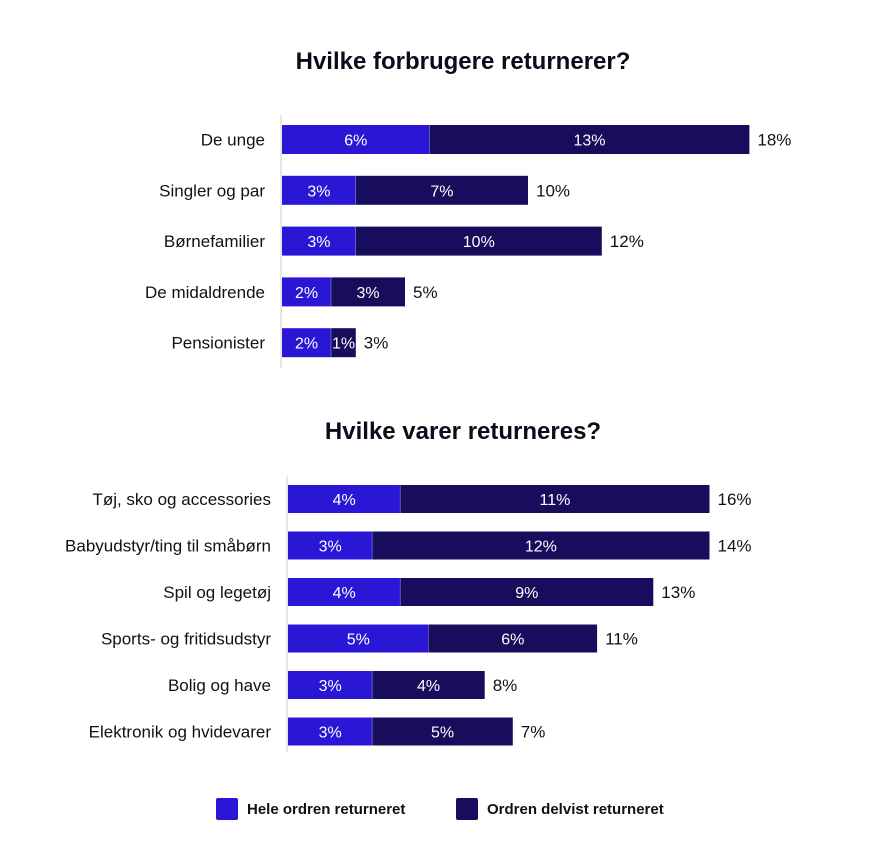  What do you see at coordinates (218, 343) in the screenshot?
I see `category-label: Pensionister` at bounding box center [218, 343].